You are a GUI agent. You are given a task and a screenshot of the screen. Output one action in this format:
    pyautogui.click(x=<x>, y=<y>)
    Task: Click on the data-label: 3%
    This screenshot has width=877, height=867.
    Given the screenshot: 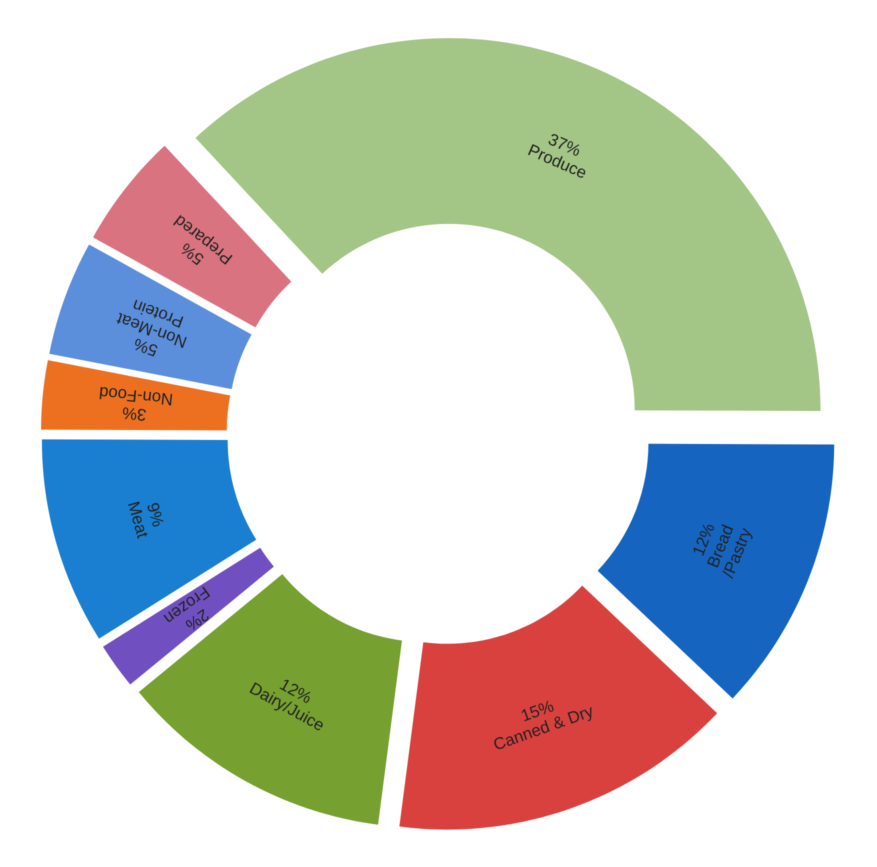 What is the action you would take?
    pyautogui.click(x=134, y=414)
    